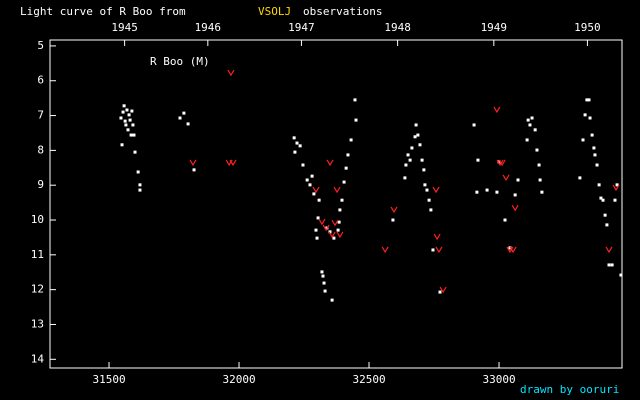  What do you see at coordinates (180, 61) in the screenshot?
I see `annotation: R Boo (M)` at bounding box center [180, 61].